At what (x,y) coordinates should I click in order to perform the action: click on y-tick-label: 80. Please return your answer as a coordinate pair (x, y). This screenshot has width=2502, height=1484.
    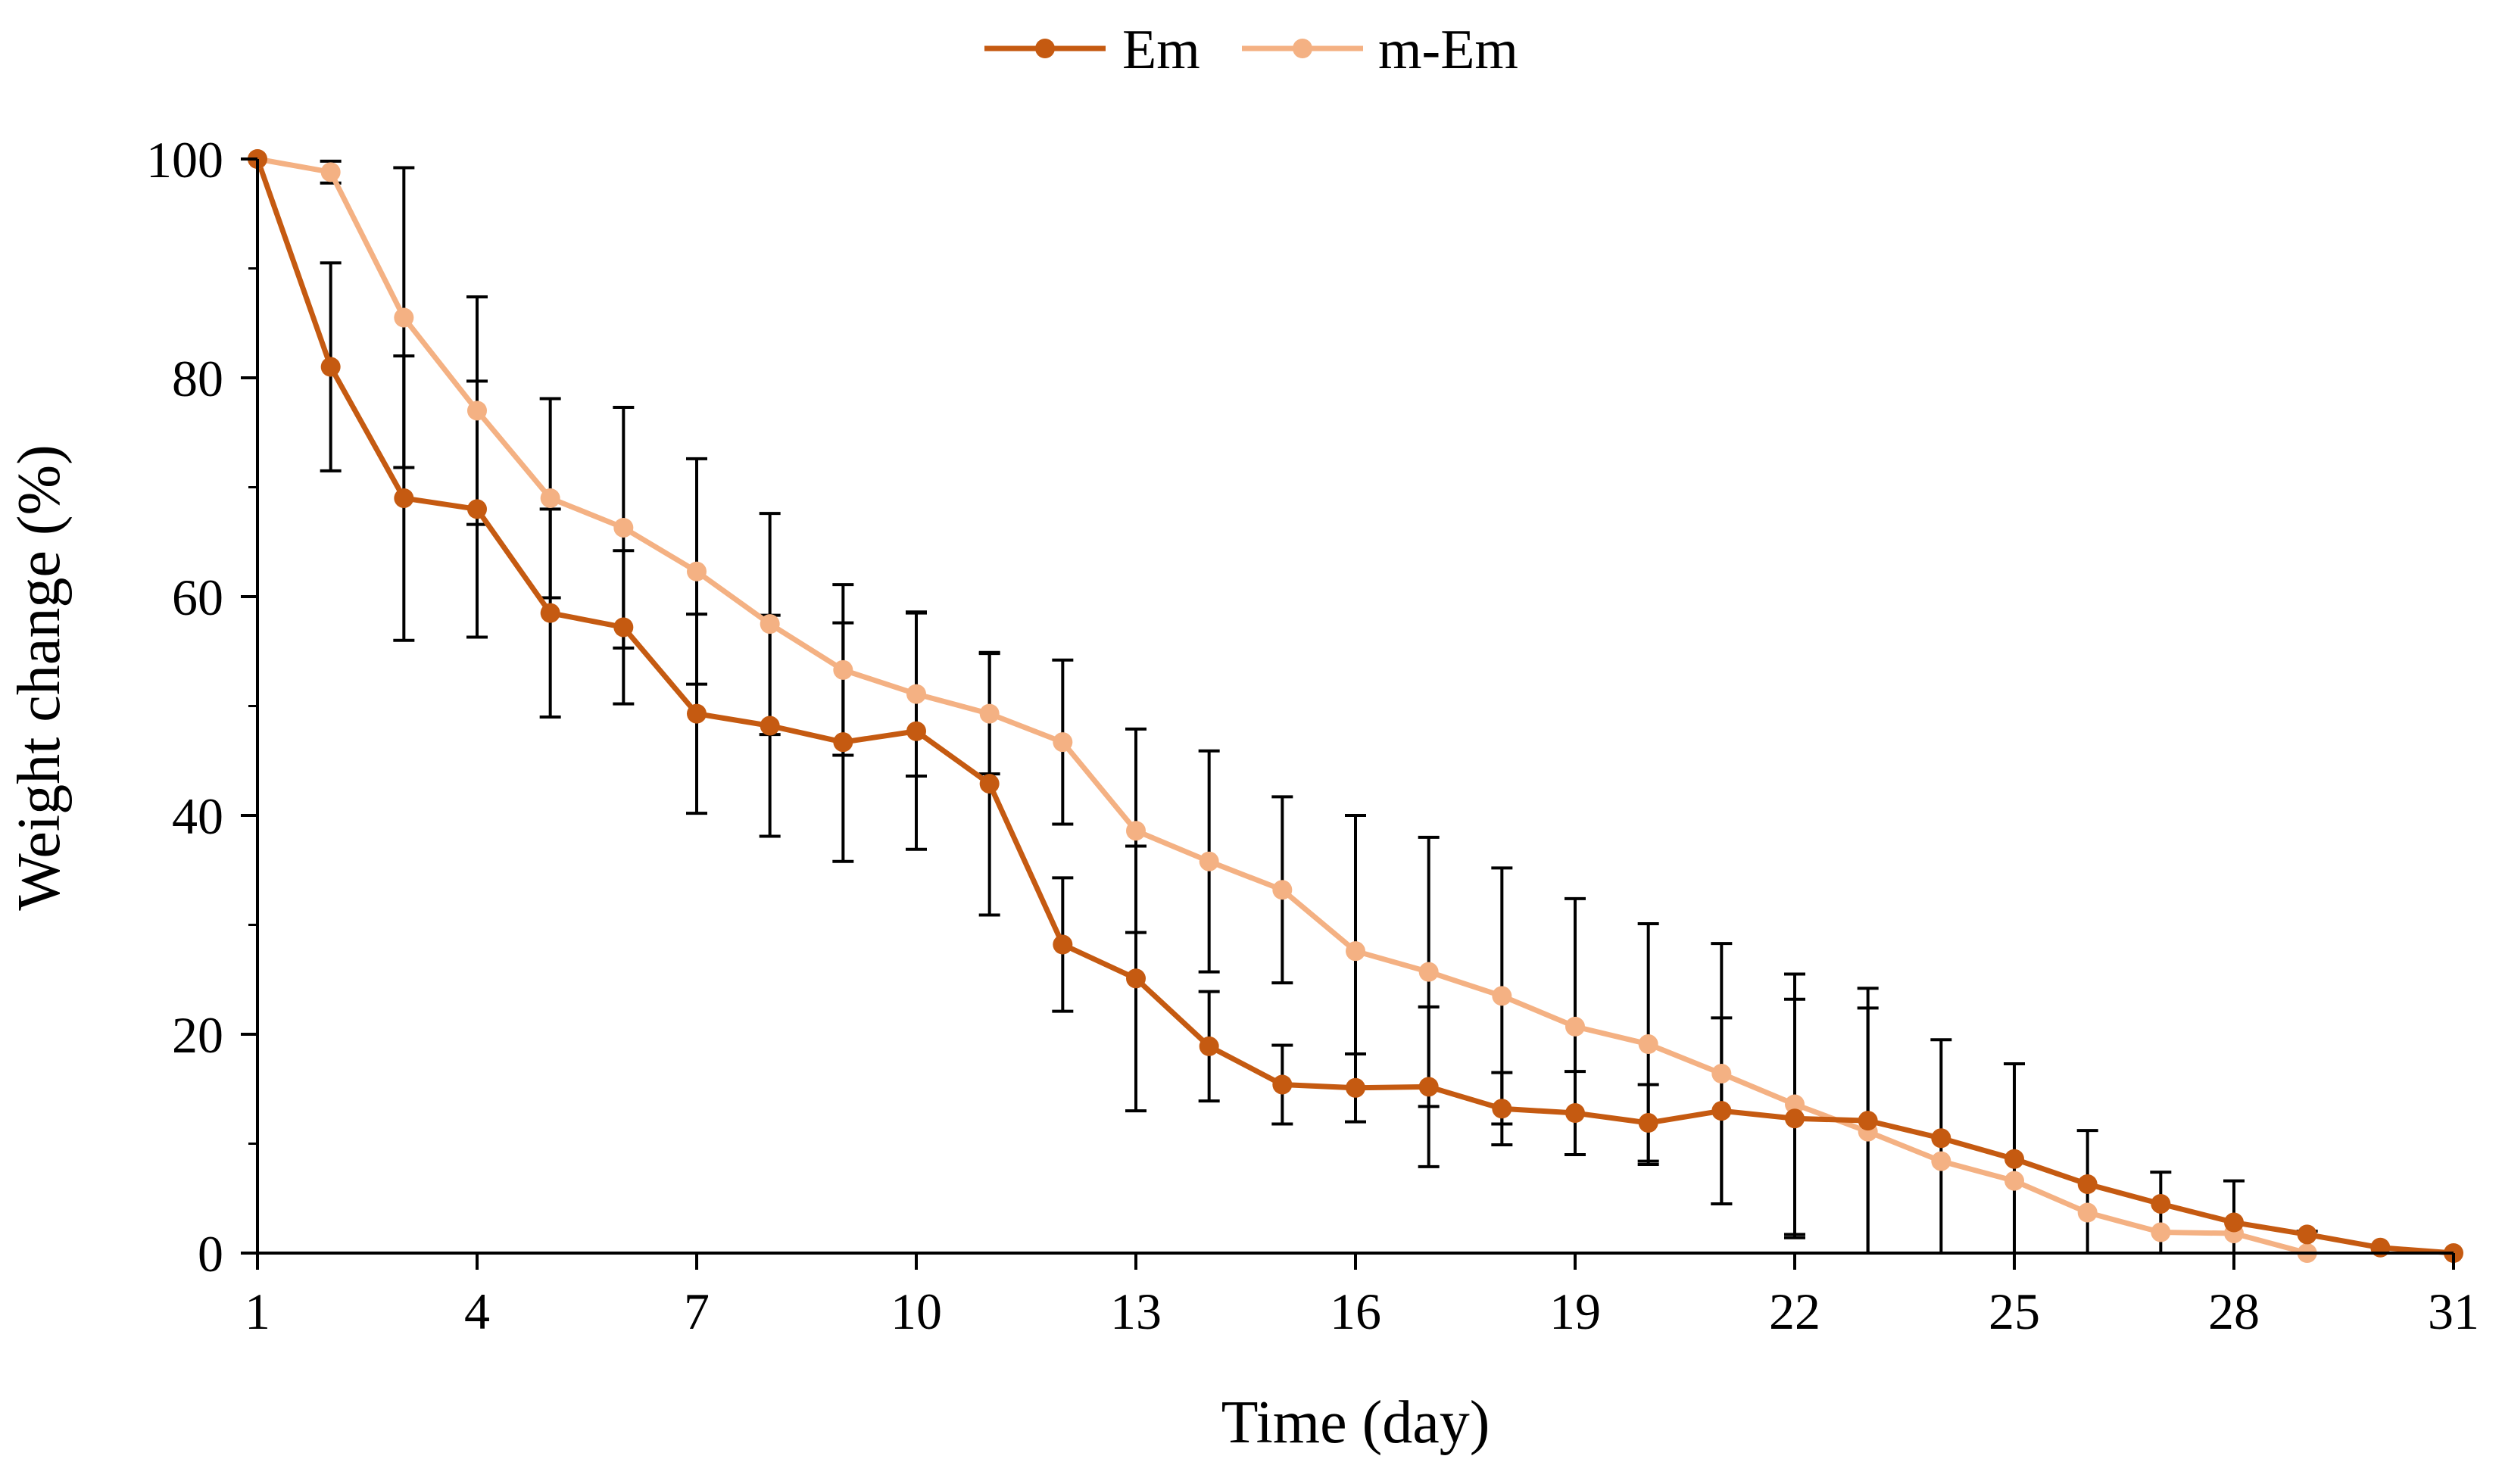
    Looking at the image, I should click on (197, 378).